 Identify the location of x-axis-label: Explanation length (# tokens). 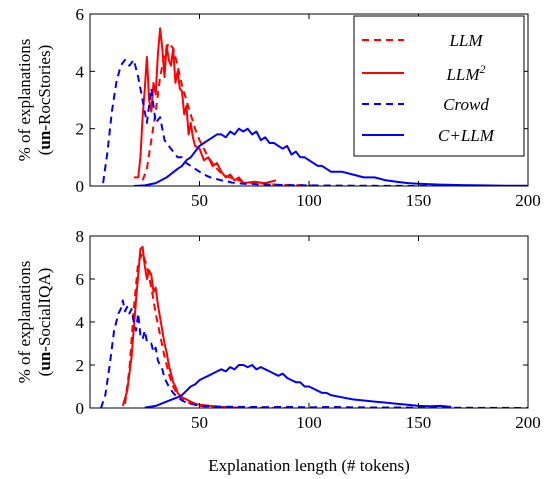
(309, 465).